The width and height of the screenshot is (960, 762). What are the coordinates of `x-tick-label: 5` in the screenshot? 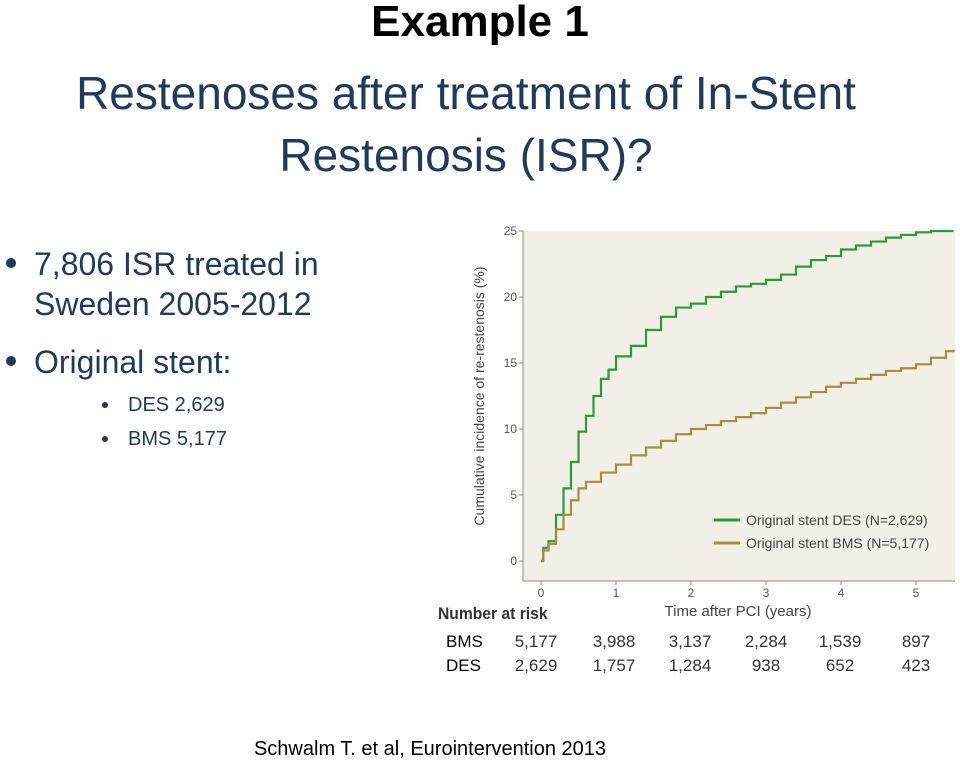 It's located at (916, 593).